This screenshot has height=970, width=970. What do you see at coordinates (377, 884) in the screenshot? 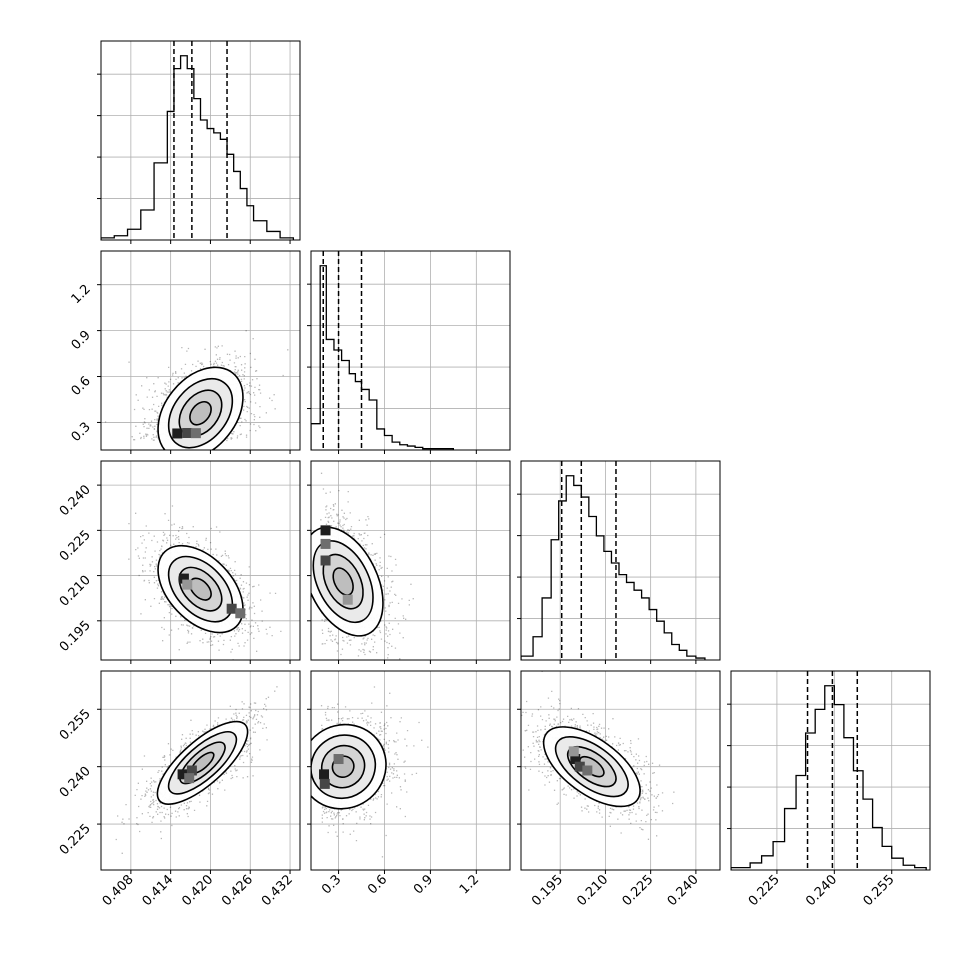
I see `x-tick-label: 0.6` at bounding box center [377, 884].